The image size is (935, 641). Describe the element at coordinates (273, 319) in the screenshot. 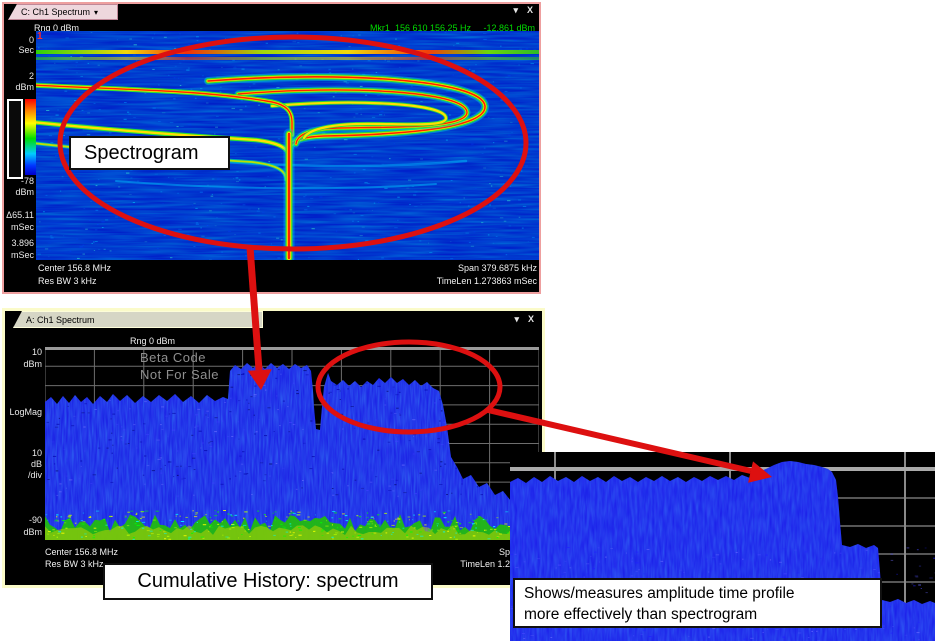

I see `spectrum-window-titlebar: A: Ch1 Spectrum ▾ X` at that location.